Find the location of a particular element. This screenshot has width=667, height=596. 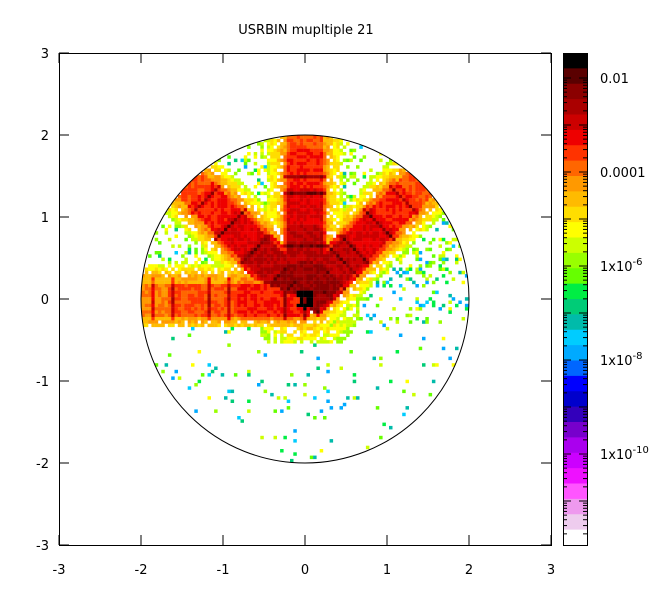

x-tick-label: -3 is located at coordinates (59, 570).